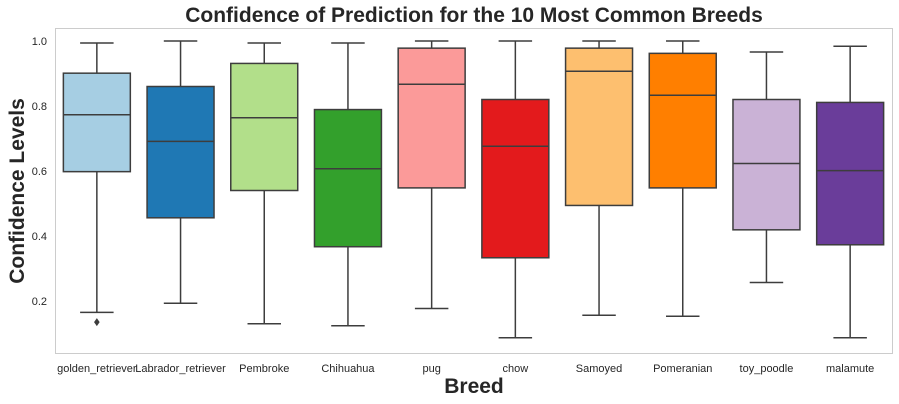 This screenshot has height=404, width=899. I want to click on x-tick-label: golden_retriever, so click(97, 369).